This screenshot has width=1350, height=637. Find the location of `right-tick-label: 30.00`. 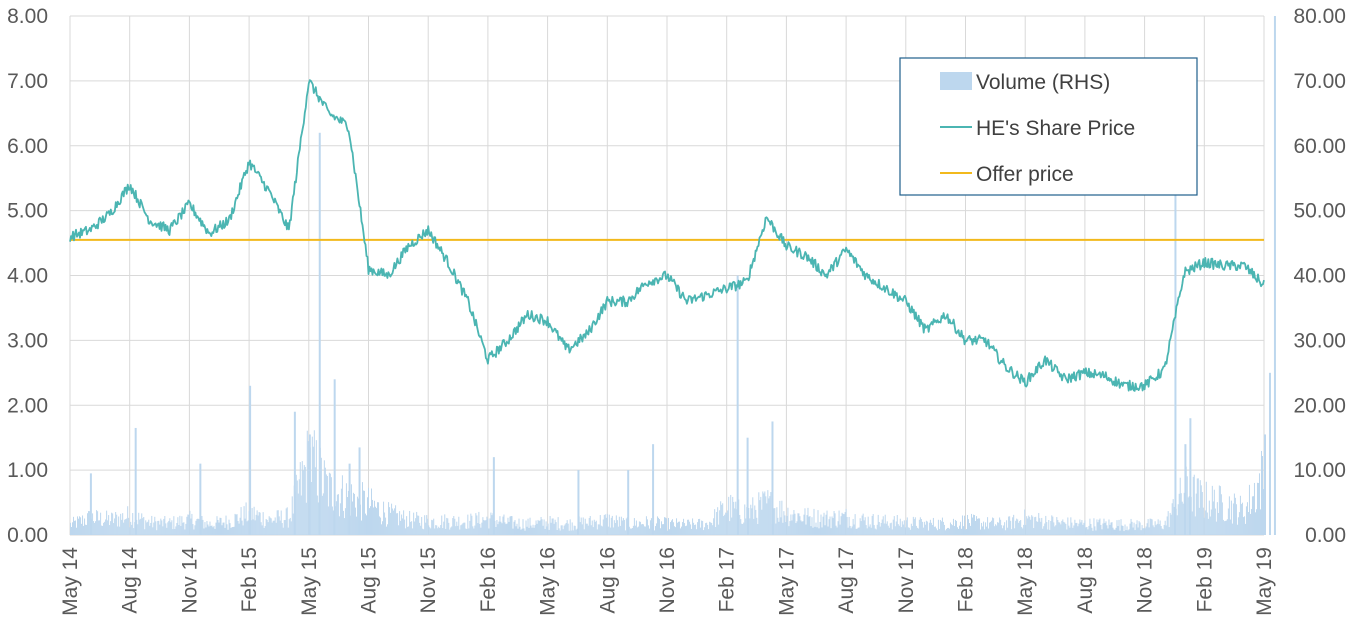

right-tick-label: 30.00 is located at coordinates (1319, 340).